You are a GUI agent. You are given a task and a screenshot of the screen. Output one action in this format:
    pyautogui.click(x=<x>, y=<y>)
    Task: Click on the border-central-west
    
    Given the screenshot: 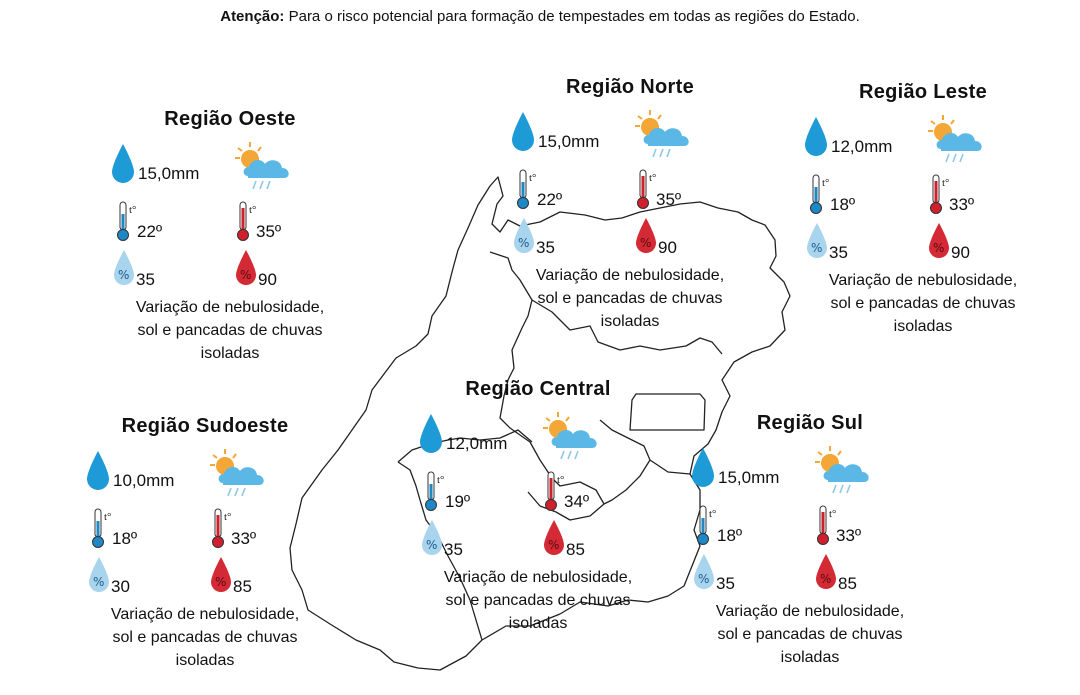 What is the action you would take?
    pyautogui.click(x=465, y=446)
    